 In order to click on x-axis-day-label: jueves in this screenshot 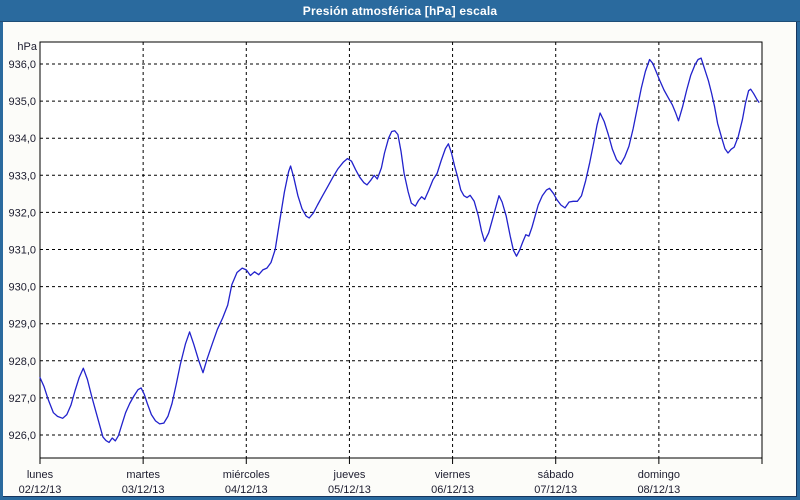, I will do `click(349, 475)`.